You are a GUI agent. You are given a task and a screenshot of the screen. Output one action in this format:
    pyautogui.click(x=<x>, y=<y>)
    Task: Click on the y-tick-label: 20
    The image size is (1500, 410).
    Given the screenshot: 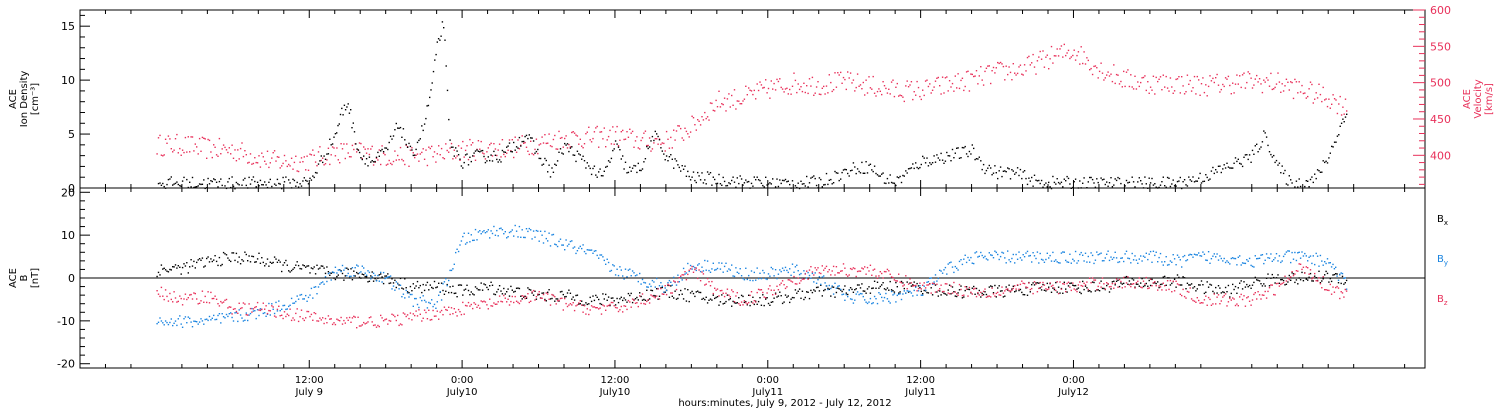 What is the action you would take?
    pyautogui.click(x=68, y=192)
    